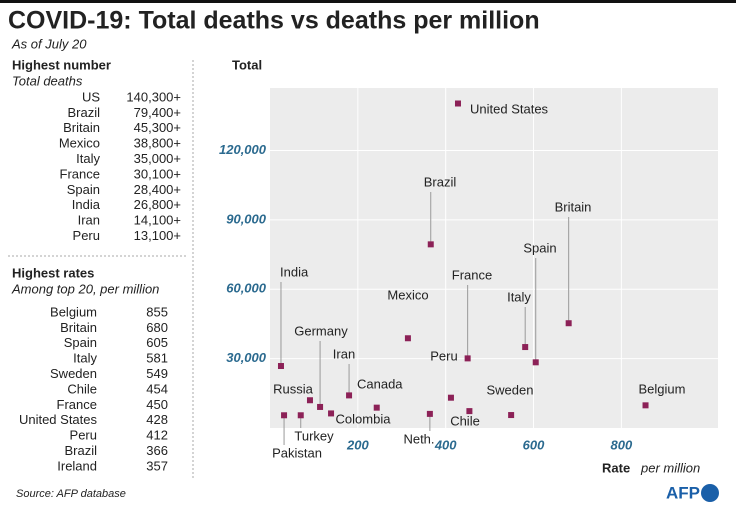 This screenshot has width=736, height=514. What do you see at coordinates (157, 235) in the screenshot?
I see `table-value: 13,100+` at bounding box center [157, 235].